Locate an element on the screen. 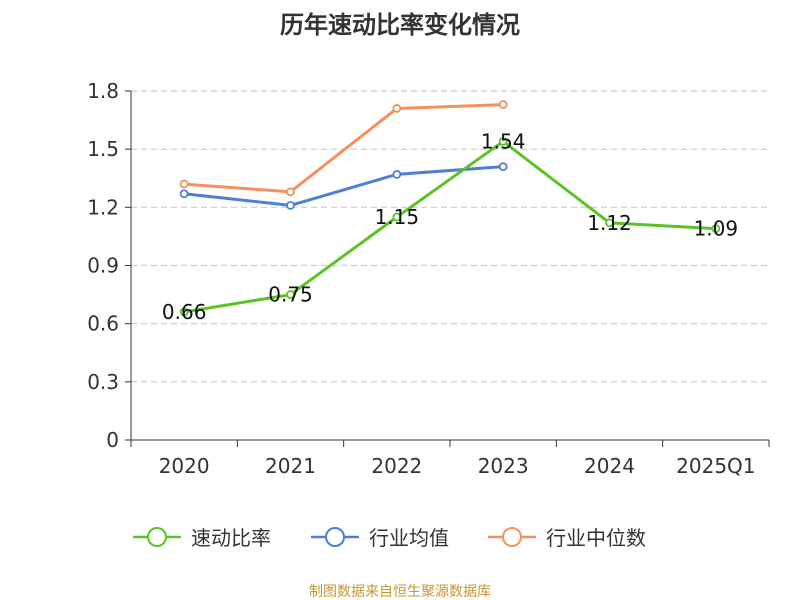  data-label: 1.15 is located at coordinates (397, 217).